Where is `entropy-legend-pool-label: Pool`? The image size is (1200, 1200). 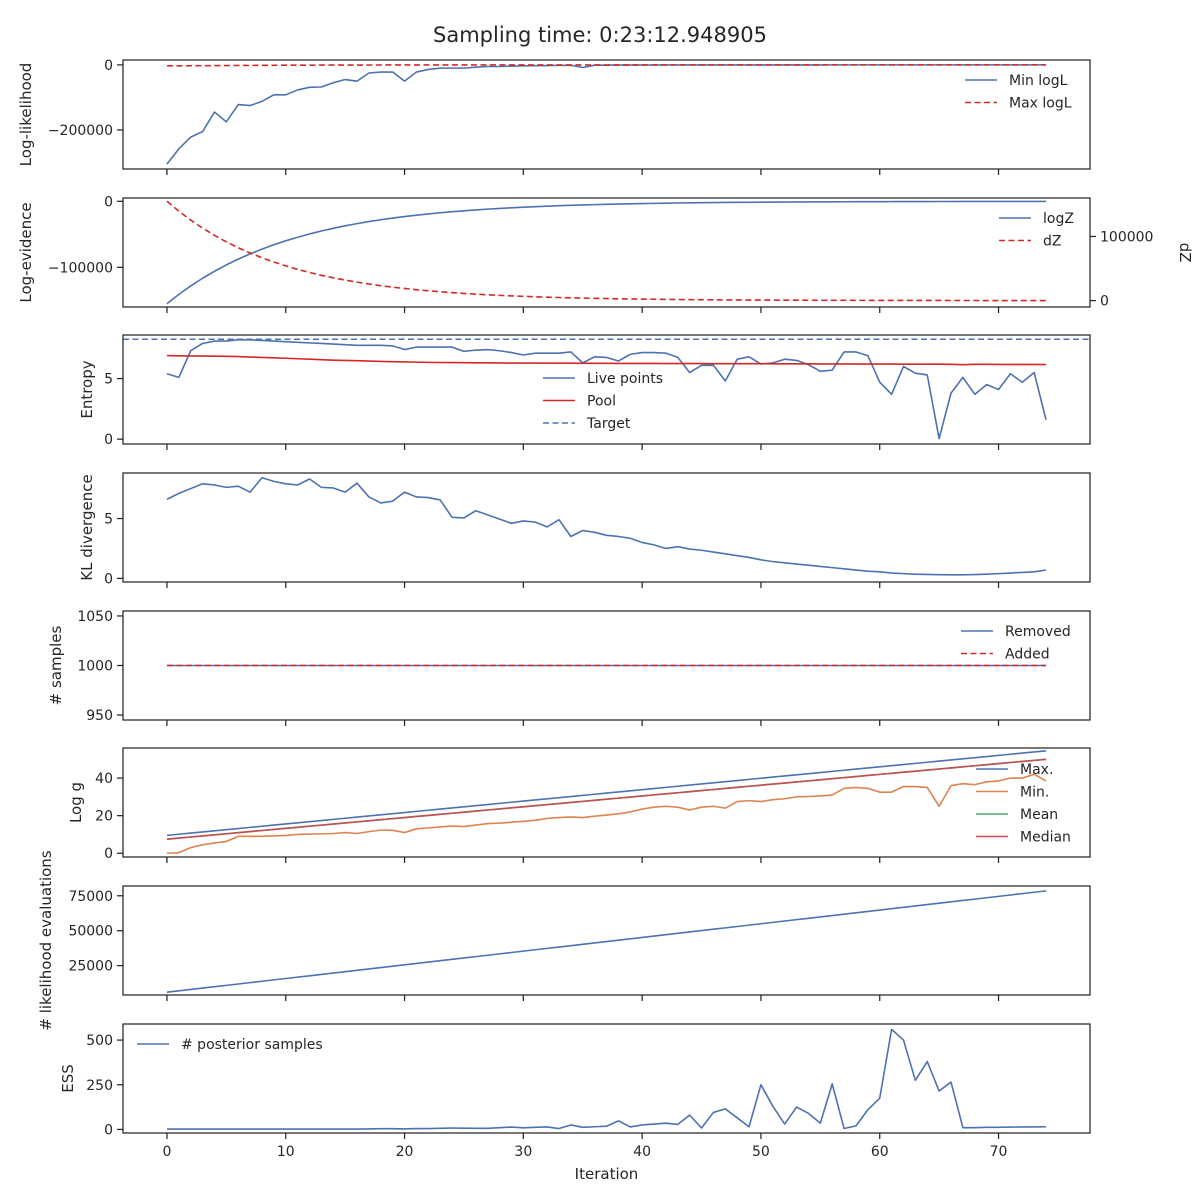
entropy-legend-pool-label: Pool is located at coordinates (601, 402).